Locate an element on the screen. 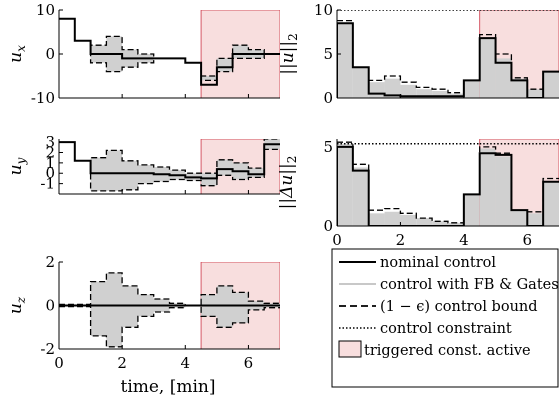 This screenshot has width=559, height=404. plot-area-uz is located at coordinates (169, 305).